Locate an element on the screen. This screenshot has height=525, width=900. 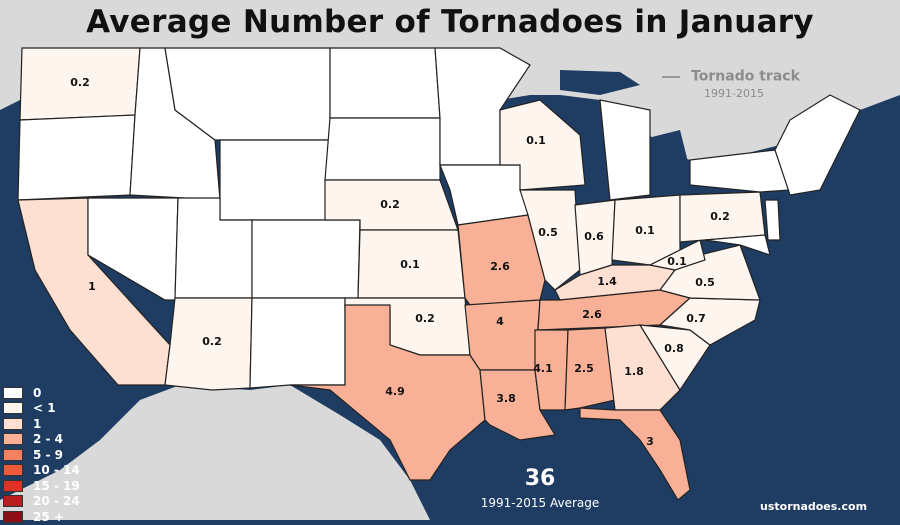
legend-row: 2 - 4 is located at coordinates (41, 440).